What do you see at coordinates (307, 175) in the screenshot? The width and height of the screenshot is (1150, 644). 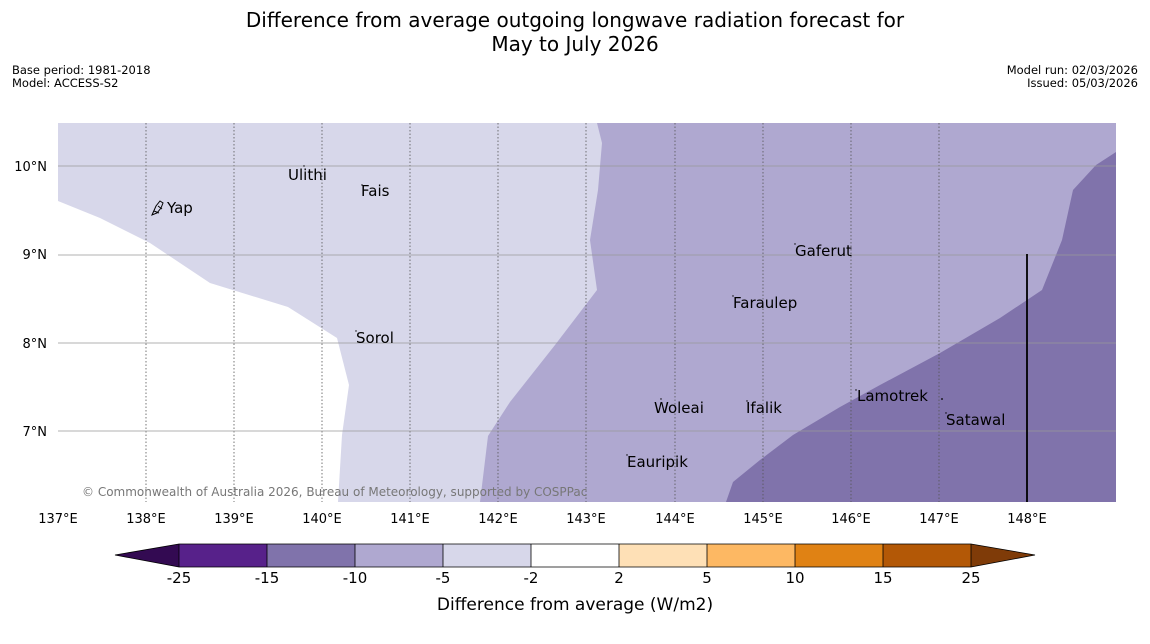 I see `place-label-ulithi: Ulithi` at bounding box center [307, 175].